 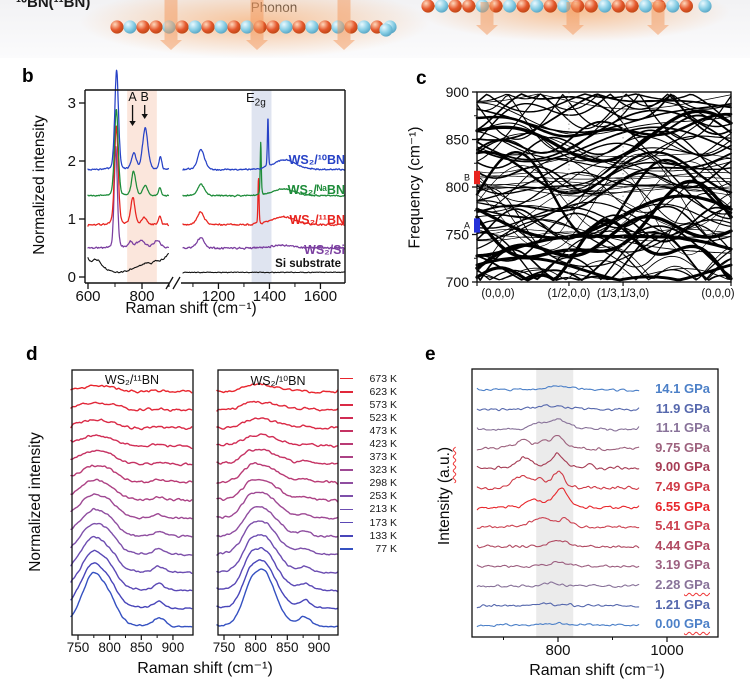 I want to click on d-legend-label: 253 K, so click(x=383, y=496).